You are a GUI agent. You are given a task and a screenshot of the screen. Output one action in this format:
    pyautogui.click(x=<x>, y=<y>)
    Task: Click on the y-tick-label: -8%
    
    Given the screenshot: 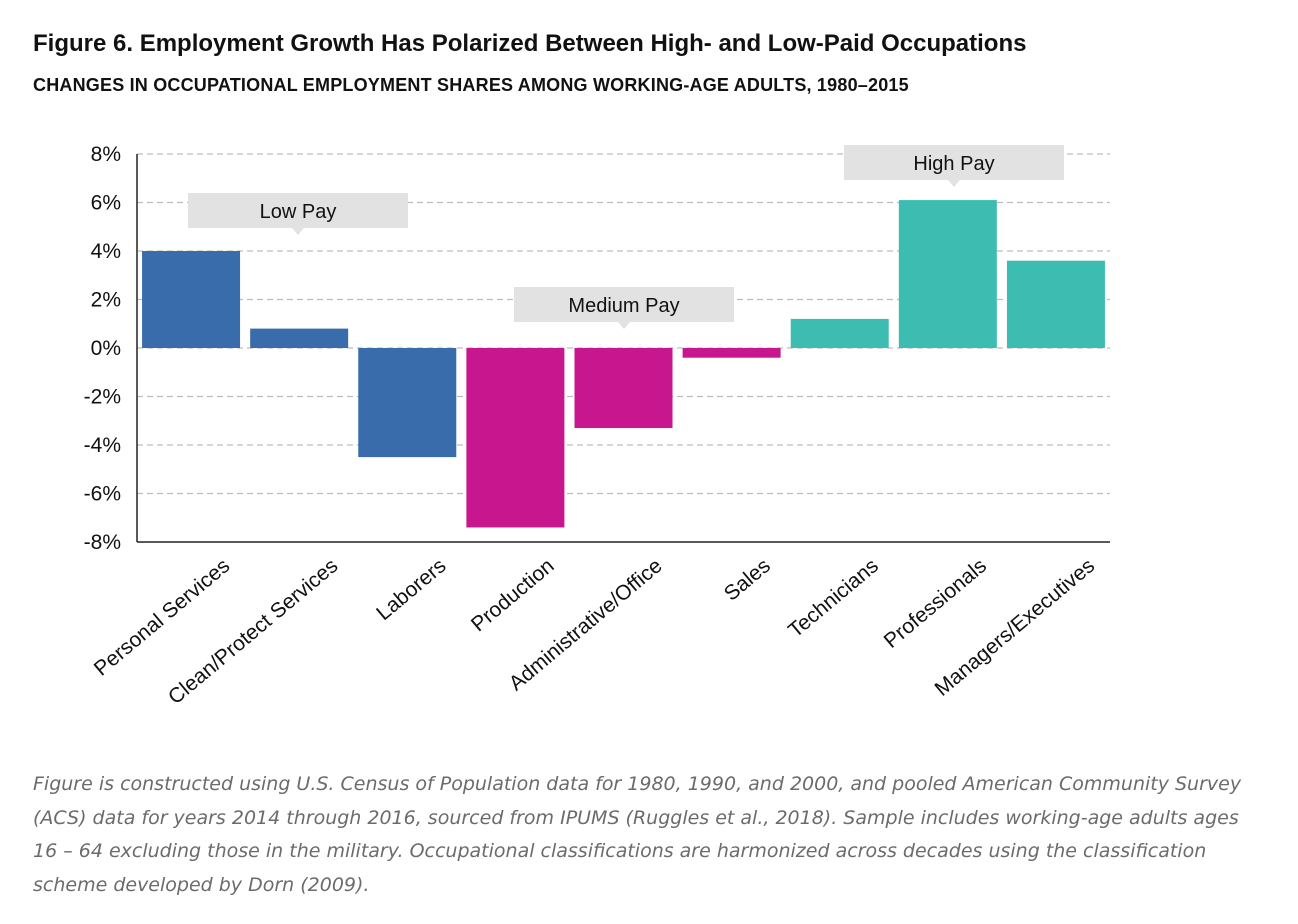 What is the action you would take?
    pyautogui.click(x=102, y=542)
    